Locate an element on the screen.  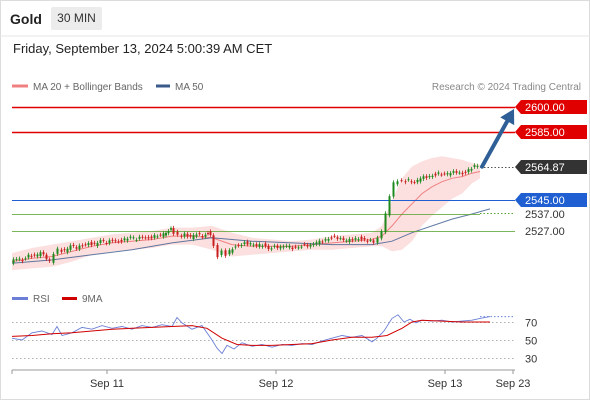
rsi-legend-swatch is located at coordinates (20, 298).